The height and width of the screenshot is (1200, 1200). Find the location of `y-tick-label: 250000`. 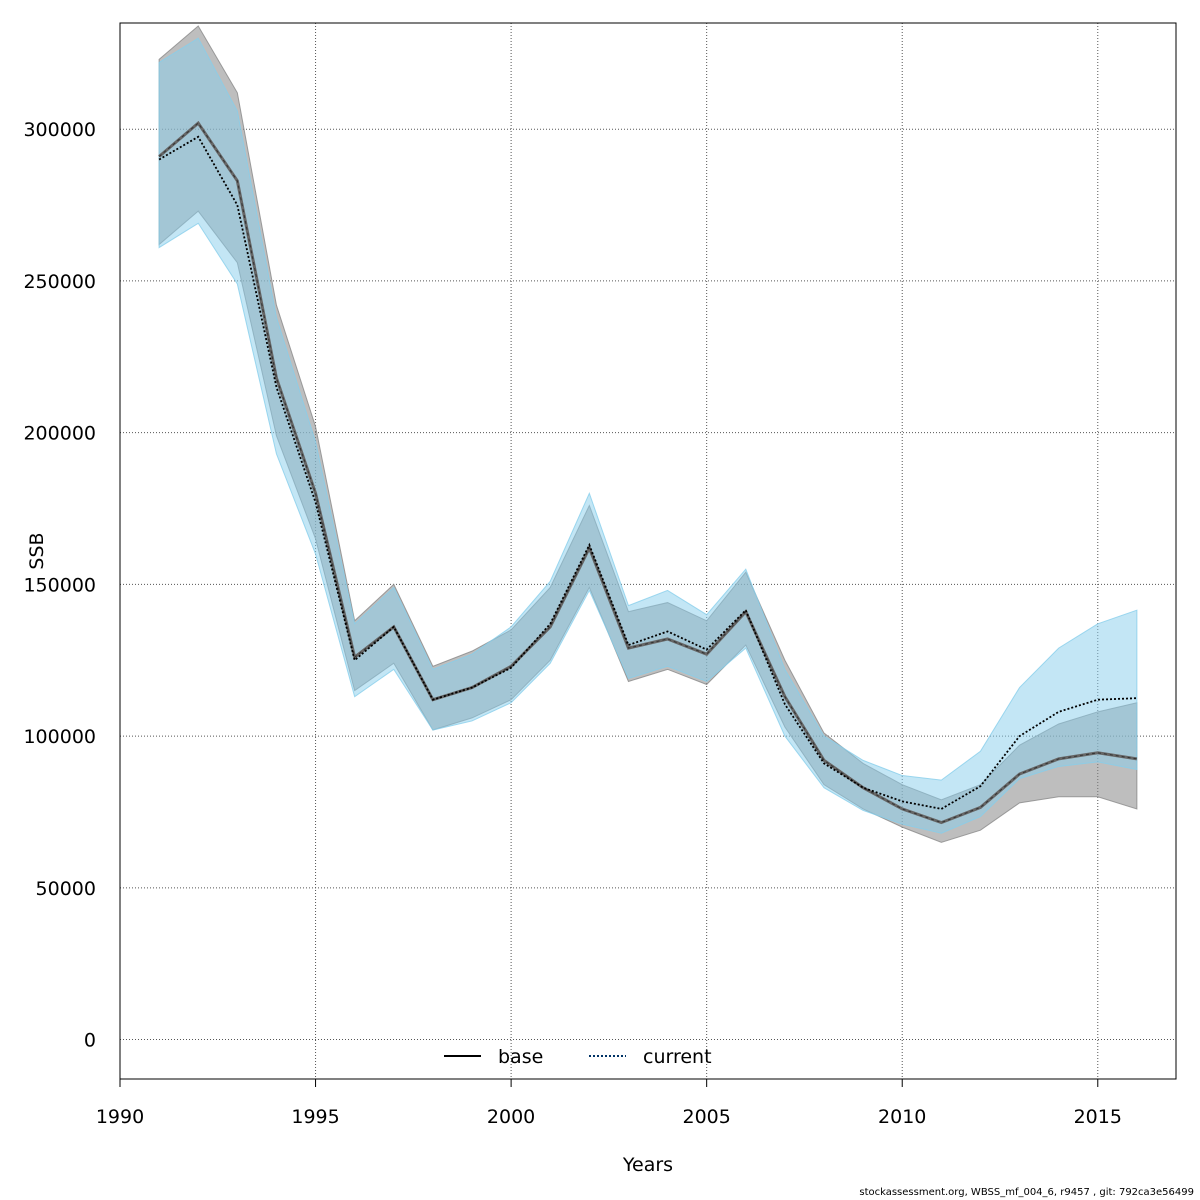

y-tick-label: 250000 is located at coordinates (59, 282).